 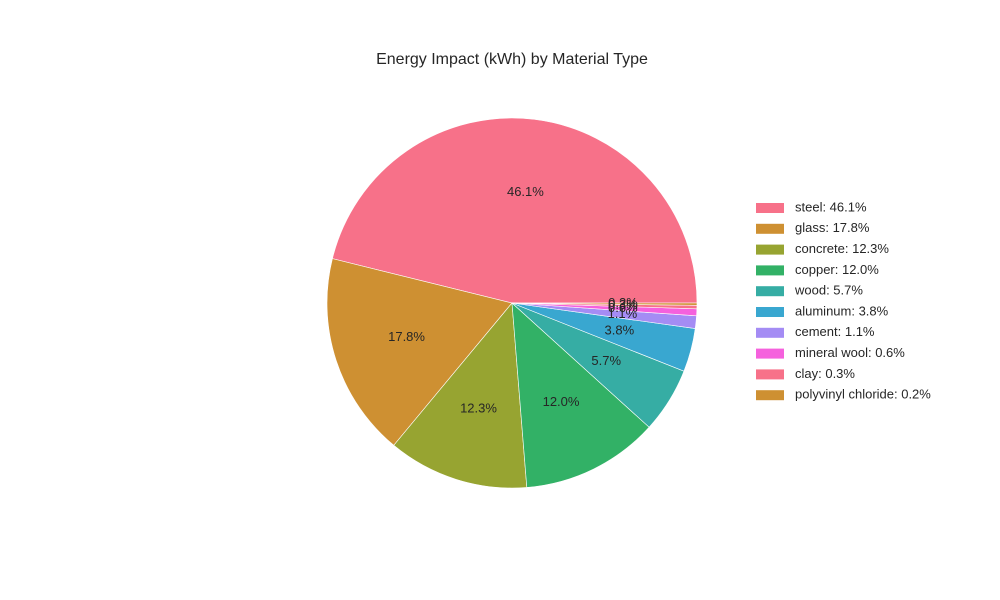 I want to click on pie-slice-steel, so click(x=515, y=210).